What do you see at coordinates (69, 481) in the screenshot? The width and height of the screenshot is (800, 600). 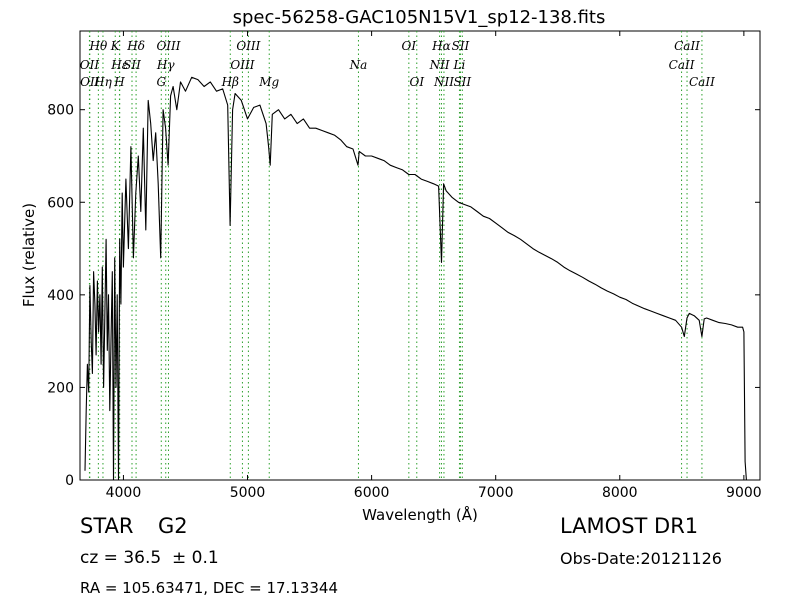 I see `y-tick-label: 0` at bounding box center [69, 481].